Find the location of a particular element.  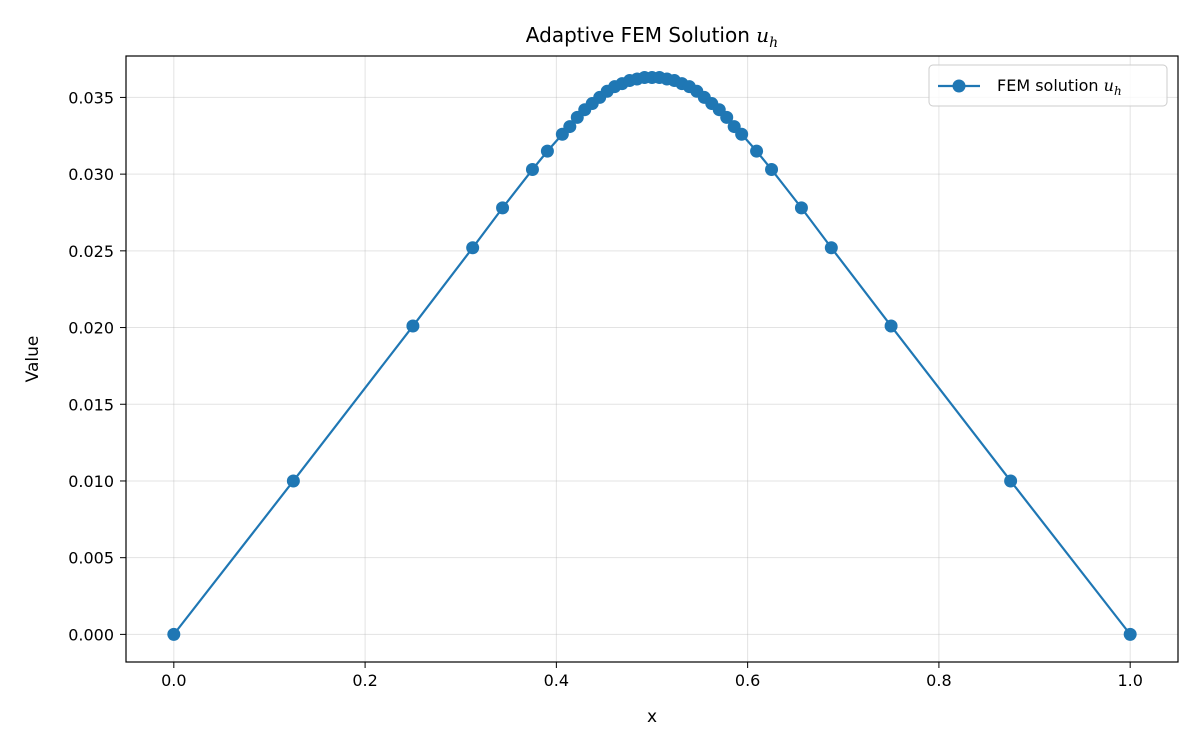

y-tick-label: 0.000 is located at coordinates (91, 634).